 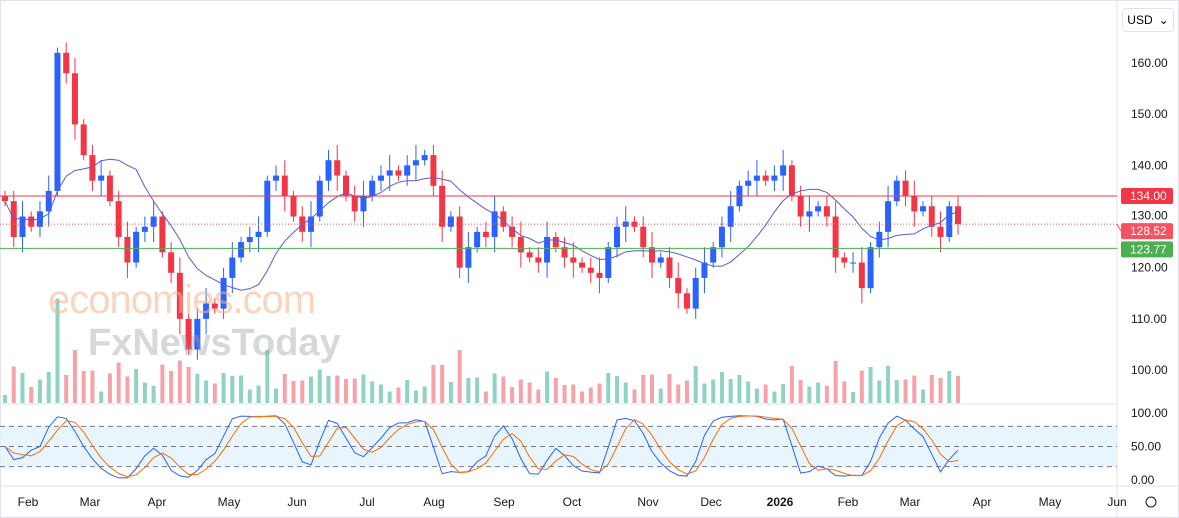 What do you see at coordinates (366, 502) in the screenshot?
I see `time-tick: Jul` at bounding box center [366, 502].